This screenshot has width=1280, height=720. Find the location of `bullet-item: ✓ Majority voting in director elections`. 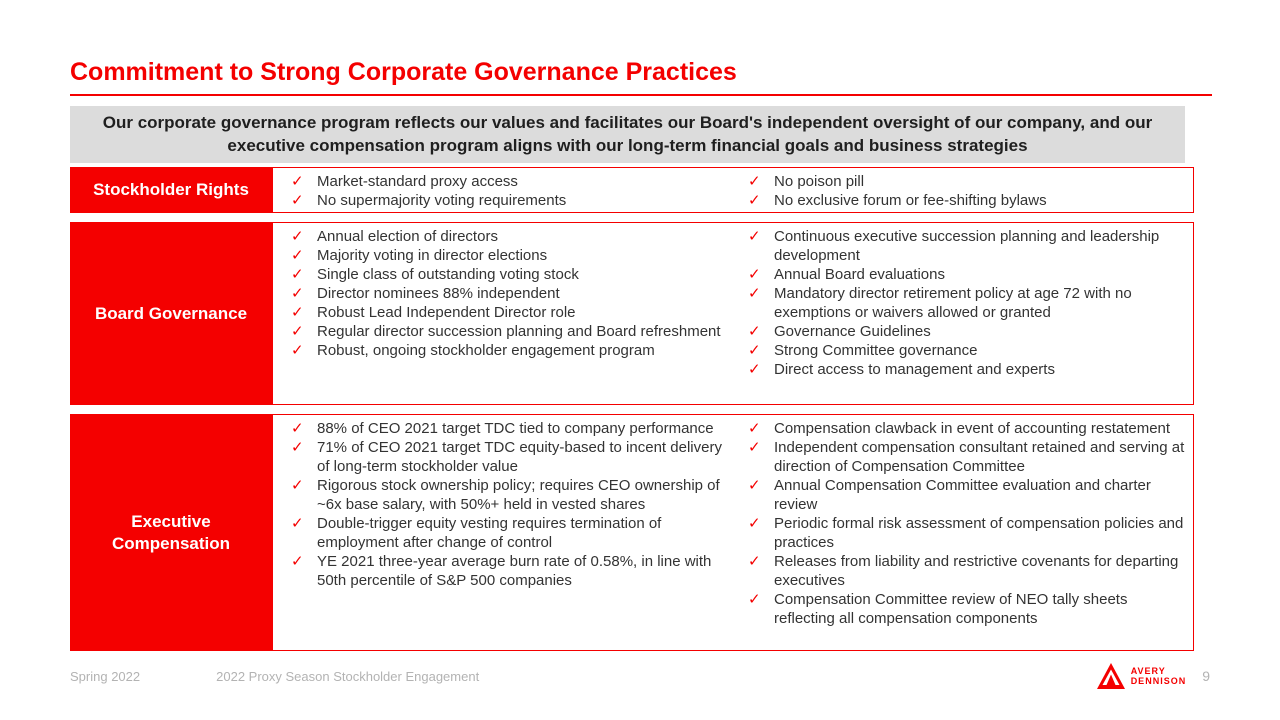

bullet-item: ✓ Majority voting in director elections is located at coordinates (511, 255).